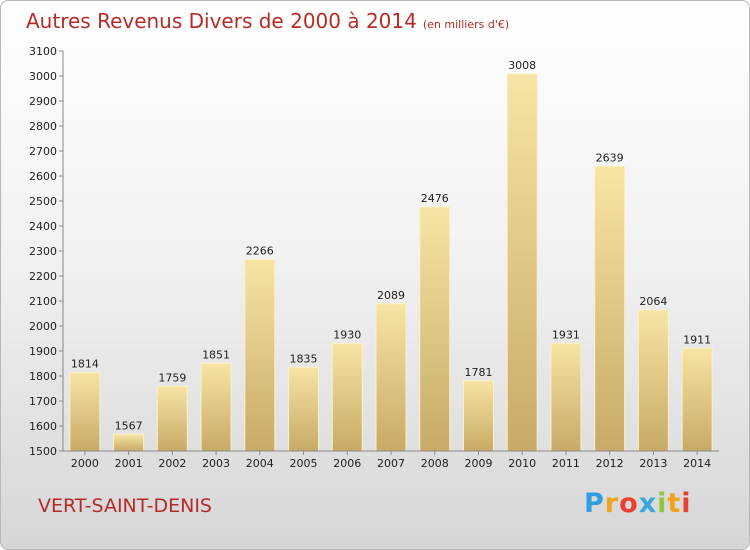  I want to click on x-tick-label: 2000, so click(85, 463).